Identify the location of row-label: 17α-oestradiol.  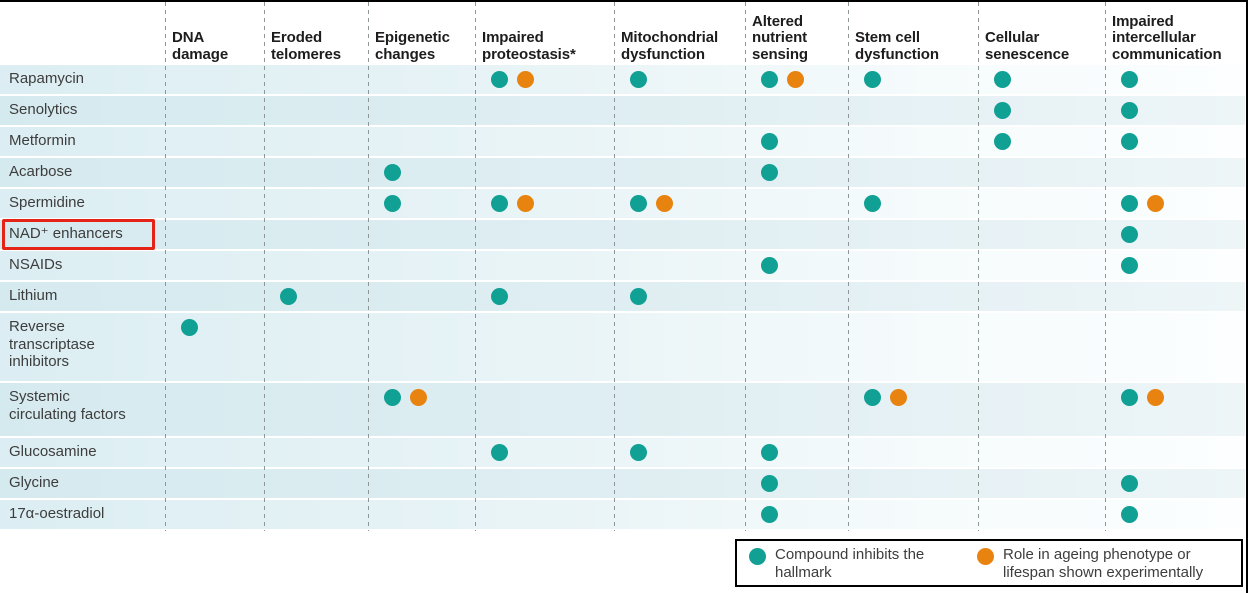
(57, 513).